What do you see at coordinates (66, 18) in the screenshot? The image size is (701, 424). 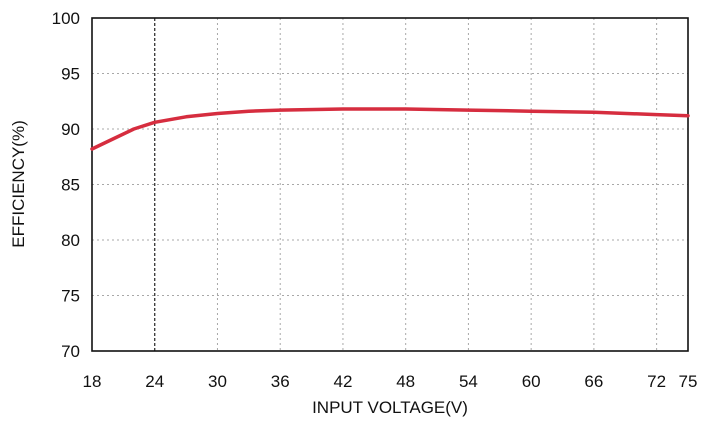 I see `y-tick-label: 100` at bounding box center [66, 18].